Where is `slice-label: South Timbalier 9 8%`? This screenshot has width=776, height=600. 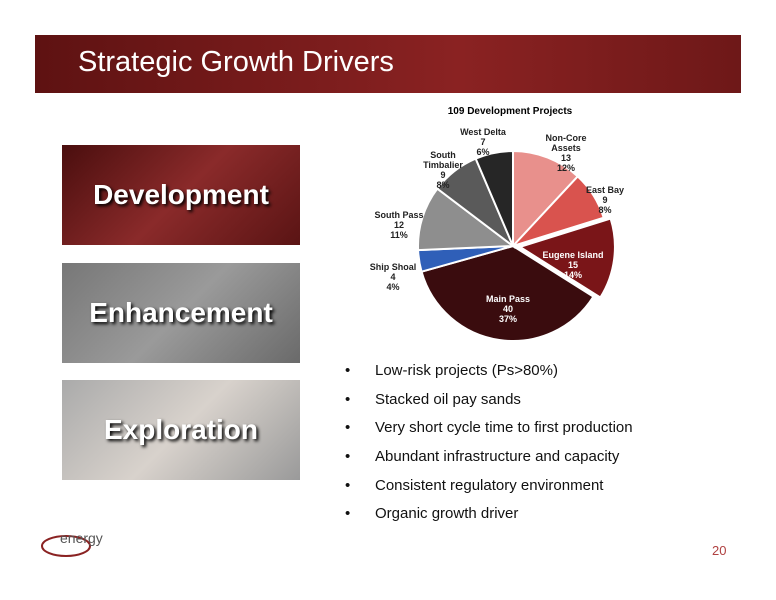
slice-label: South Timbalier 9 8% is located at coordinates (443, 170).